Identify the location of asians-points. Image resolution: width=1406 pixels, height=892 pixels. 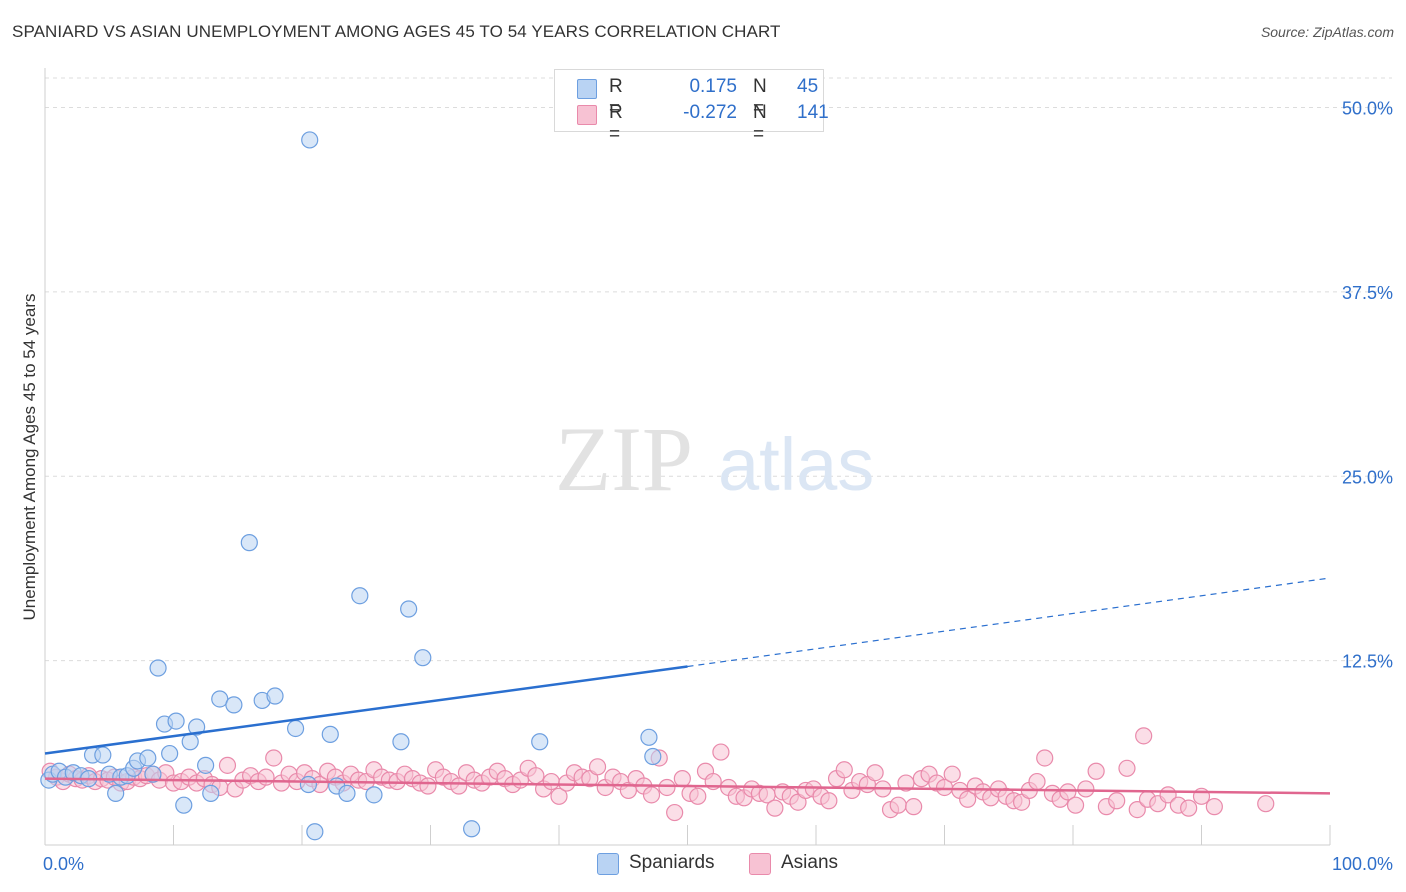
(658, 774).